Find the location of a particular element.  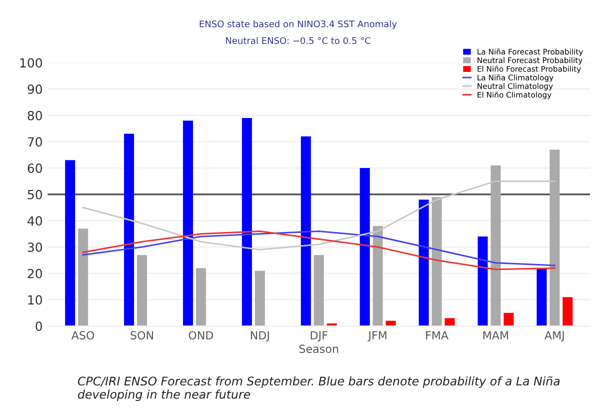

y-tick-label: 60 is located at coordinates (35, 168).